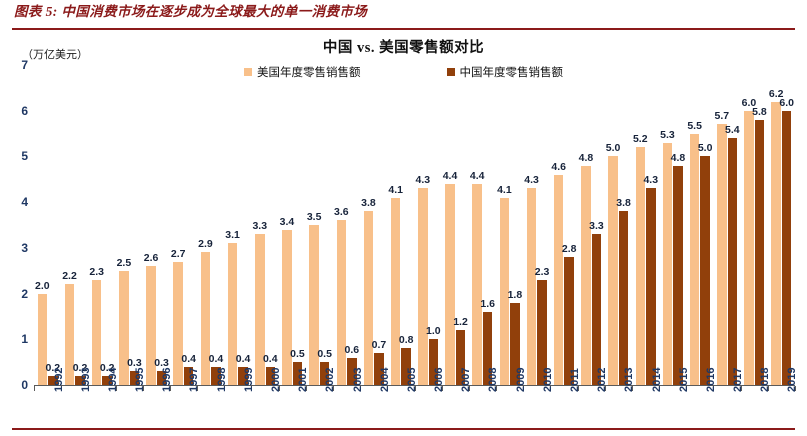  What do you see at coordinates (276, 379) in the screenshot?
I see `x-tick-label: 2000` at bounding box center [276, 379].